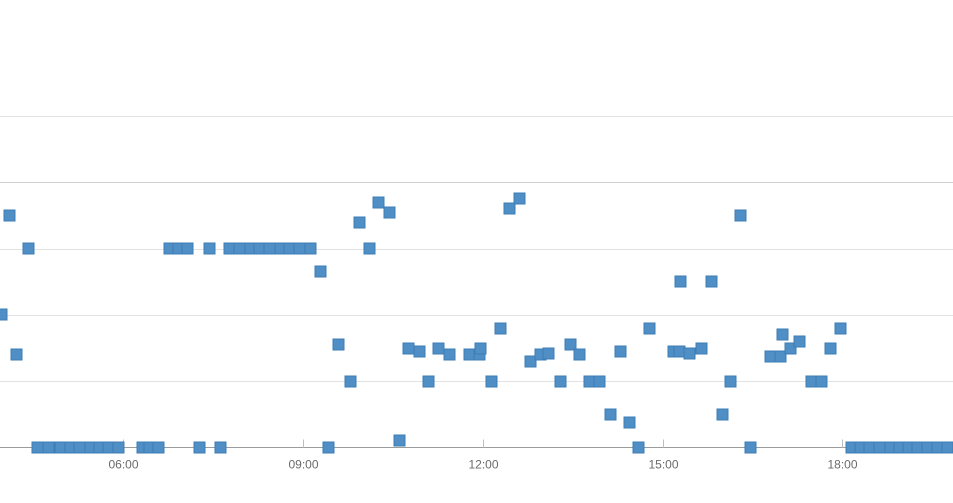  I want to click on x-tick-label: 06:00, so click(123, 465).